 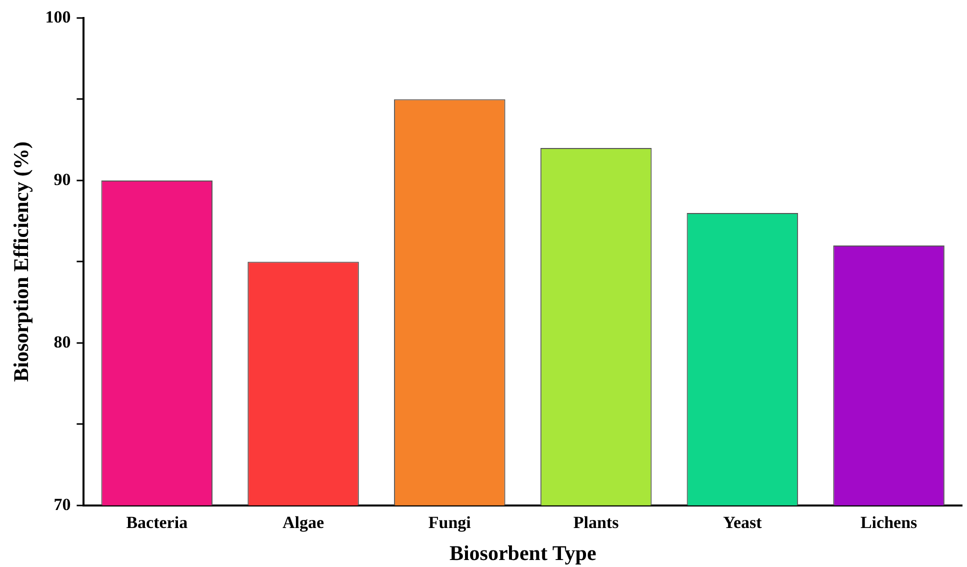 I want to click on x-tick-label: Bacteria, so click(x=157, y=522).